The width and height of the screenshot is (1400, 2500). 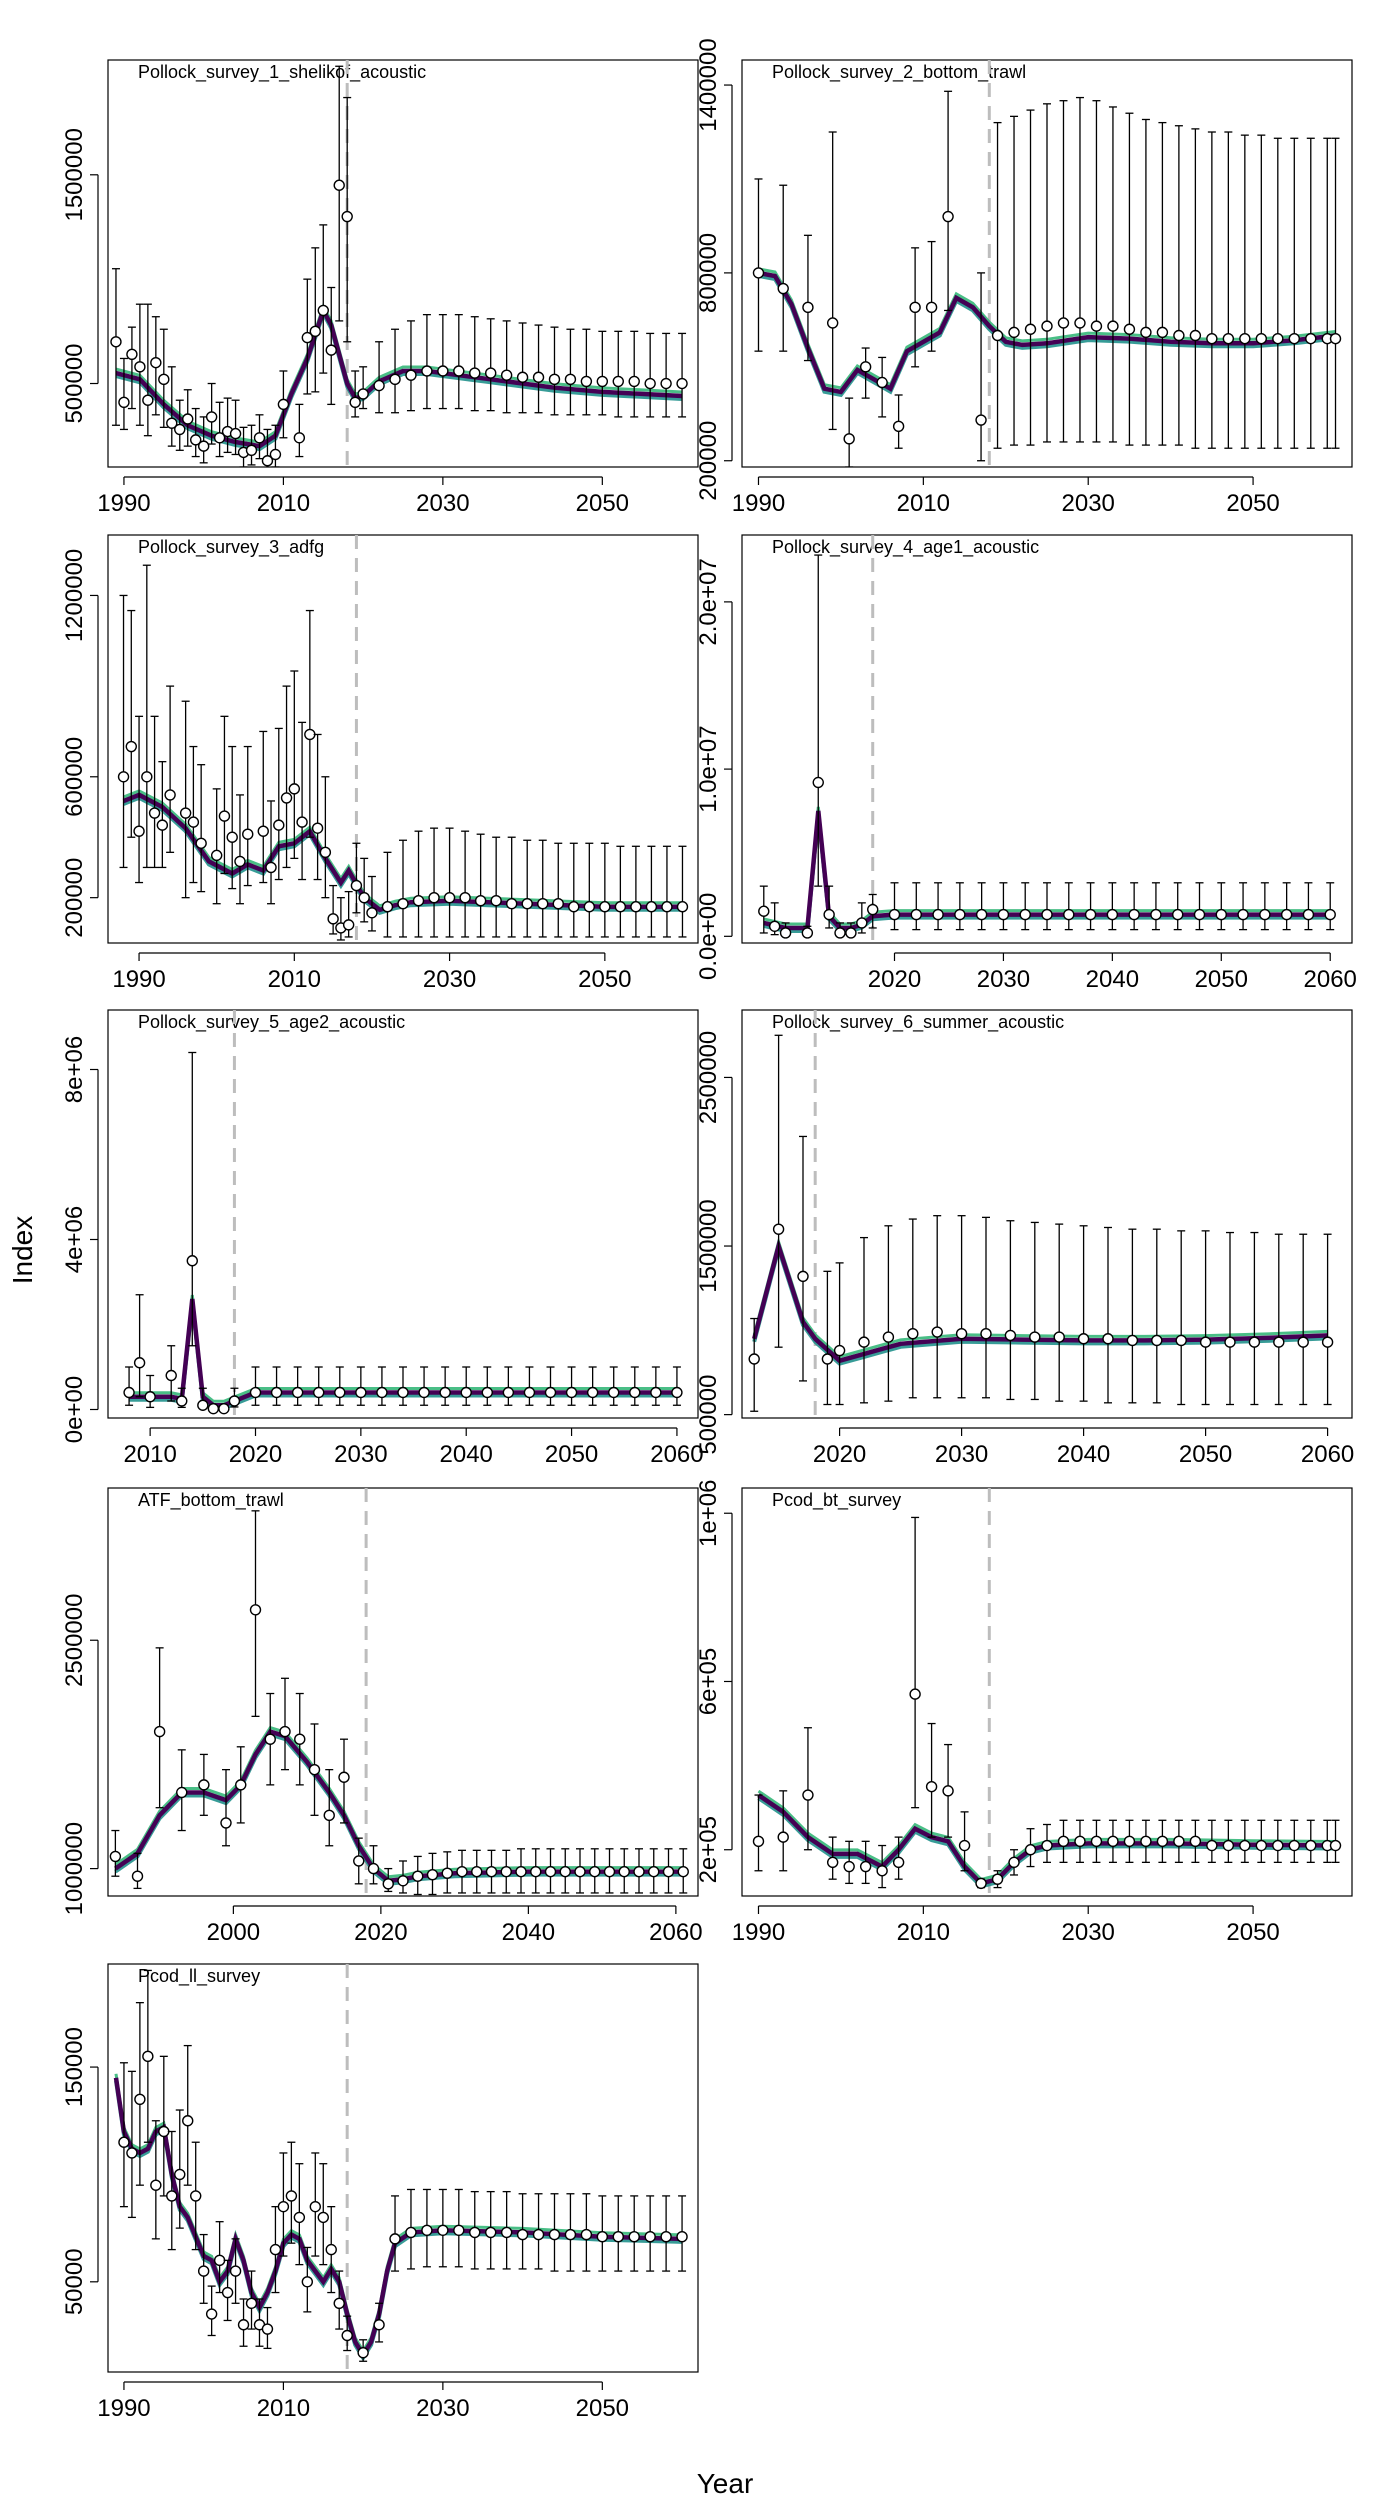 What do you see at coordinates (708, 1849) in the screenshot?
I see `y-tick-label: 2e+05` at bounding box center [708, 1849].